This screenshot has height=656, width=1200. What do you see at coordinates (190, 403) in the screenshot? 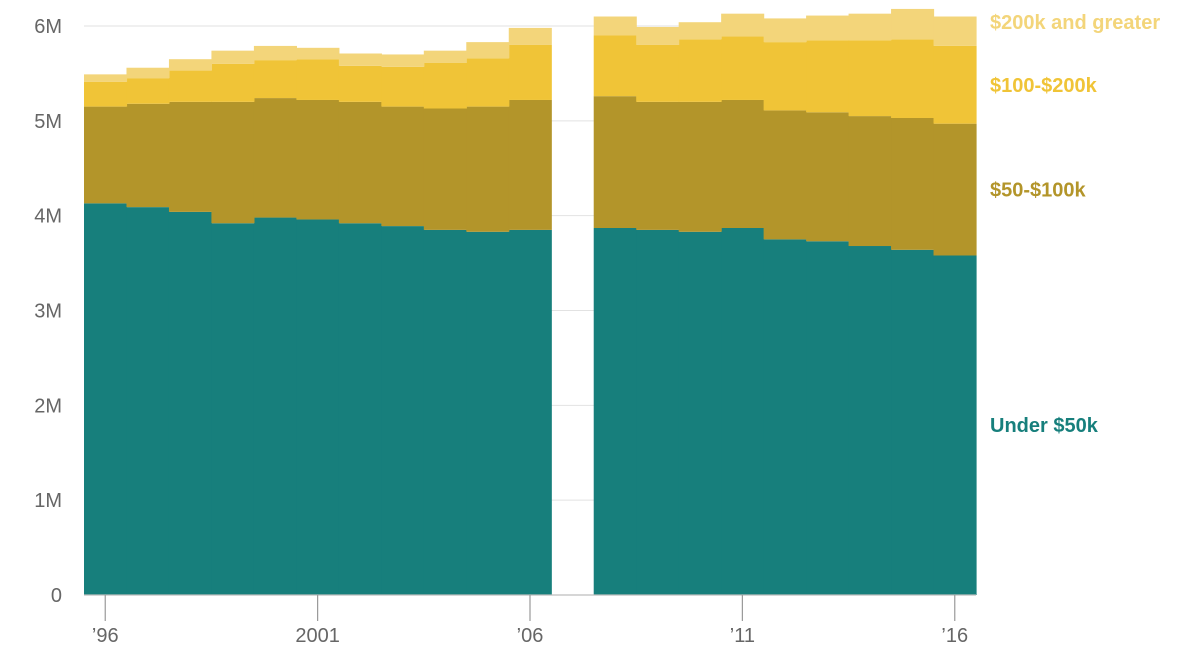
I see `area-step-under-50k-1998` at bounding box center [190, 403].